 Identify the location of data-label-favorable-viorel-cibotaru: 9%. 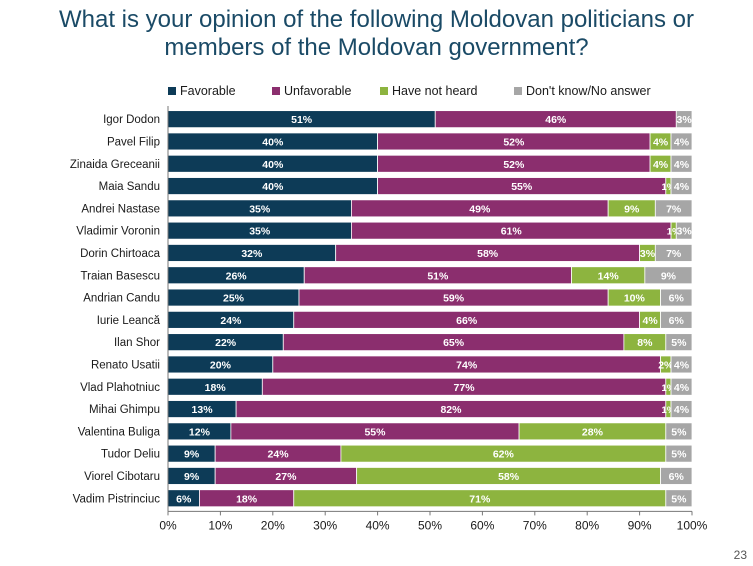
(192, 477).